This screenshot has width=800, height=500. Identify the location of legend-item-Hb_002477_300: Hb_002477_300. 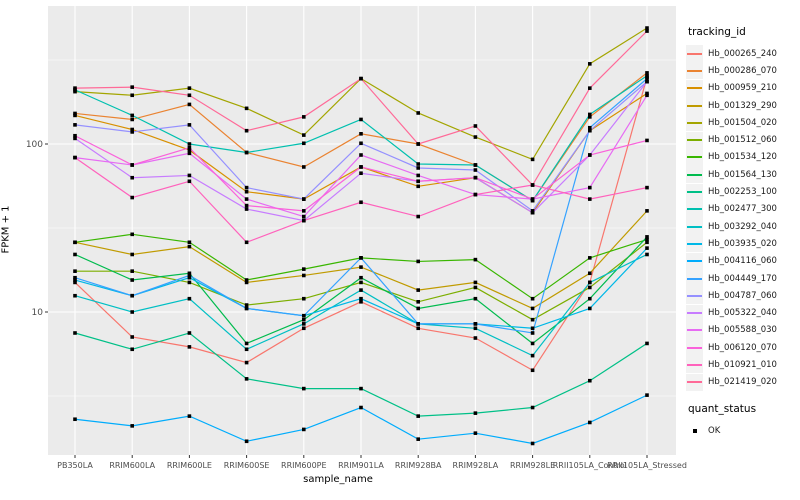
(742, 209).